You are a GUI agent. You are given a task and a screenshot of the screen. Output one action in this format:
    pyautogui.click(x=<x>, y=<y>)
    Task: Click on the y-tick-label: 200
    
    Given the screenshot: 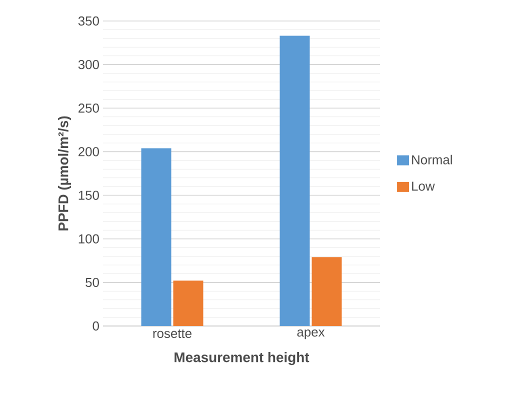 What is the action you would take?
    pyautogui.click(x=88, y=151)
    